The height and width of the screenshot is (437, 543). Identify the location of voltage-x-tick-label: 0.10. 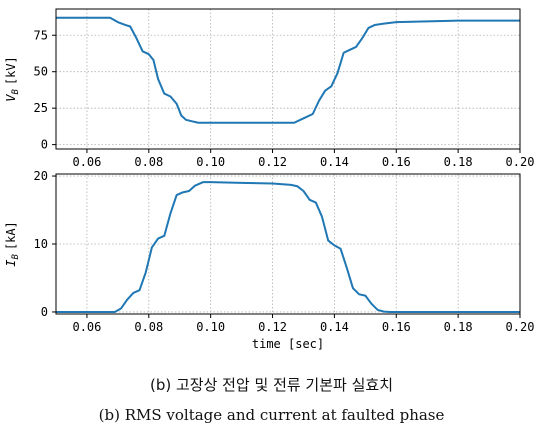
(210, 162).